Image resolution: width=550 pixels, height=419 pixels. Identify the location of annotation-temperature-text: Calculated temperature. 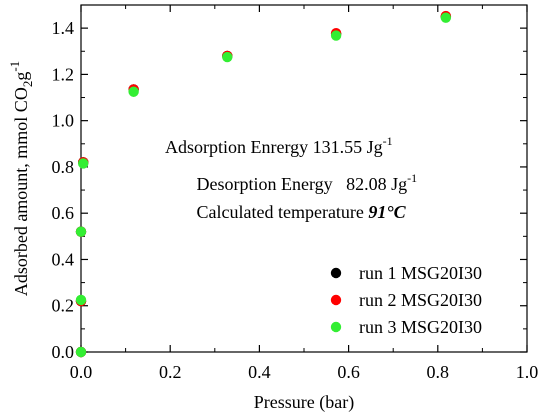
(283, 212).